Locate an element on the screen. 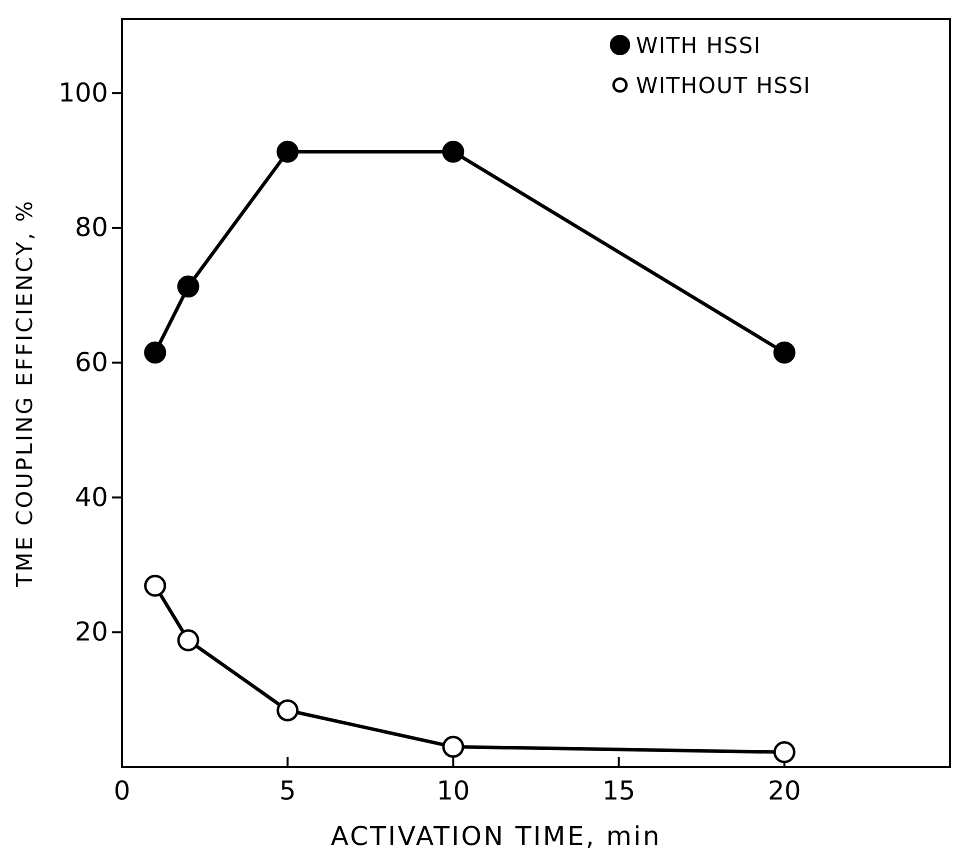 The width and height of the screenshot is (953, 858). legend-label: WITH HSSI is located at coordinates (699, 46).